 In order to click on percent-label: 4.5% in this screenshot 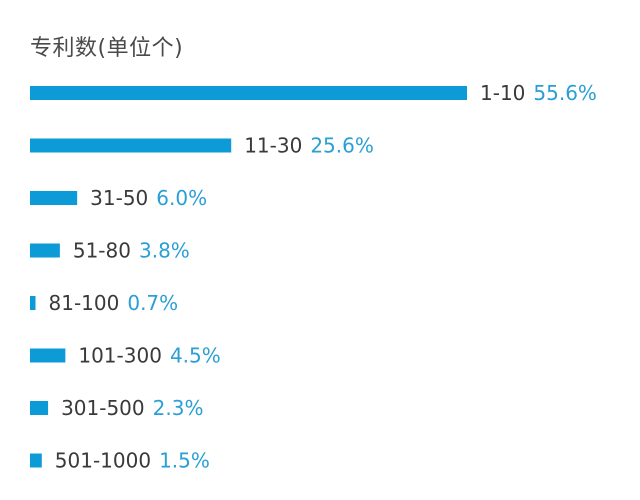, I will do `click(195, 356)`.